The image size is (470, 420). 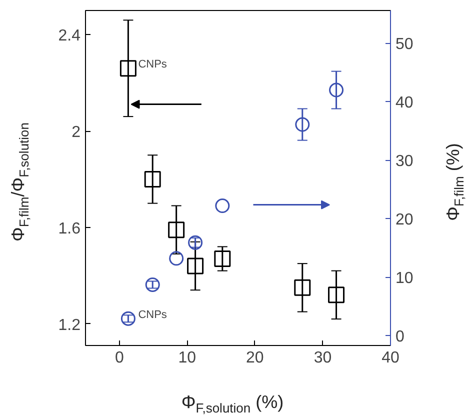 I want to click on y2-tick-label: 20, so click(x=405, y=220).